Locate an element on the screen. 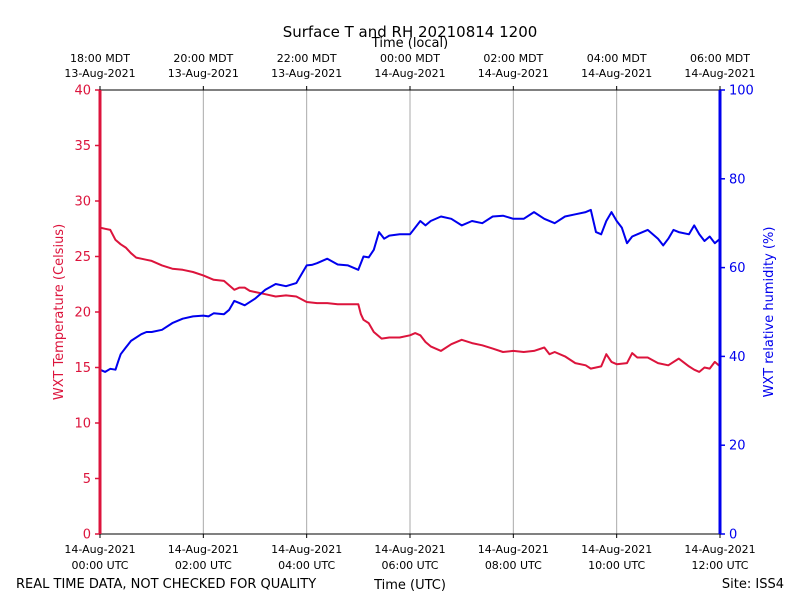 The height and width of the screenshot is (600, 800). bottom-tick-label-time: 04:00 UTC is located at coordinates (306, 565).